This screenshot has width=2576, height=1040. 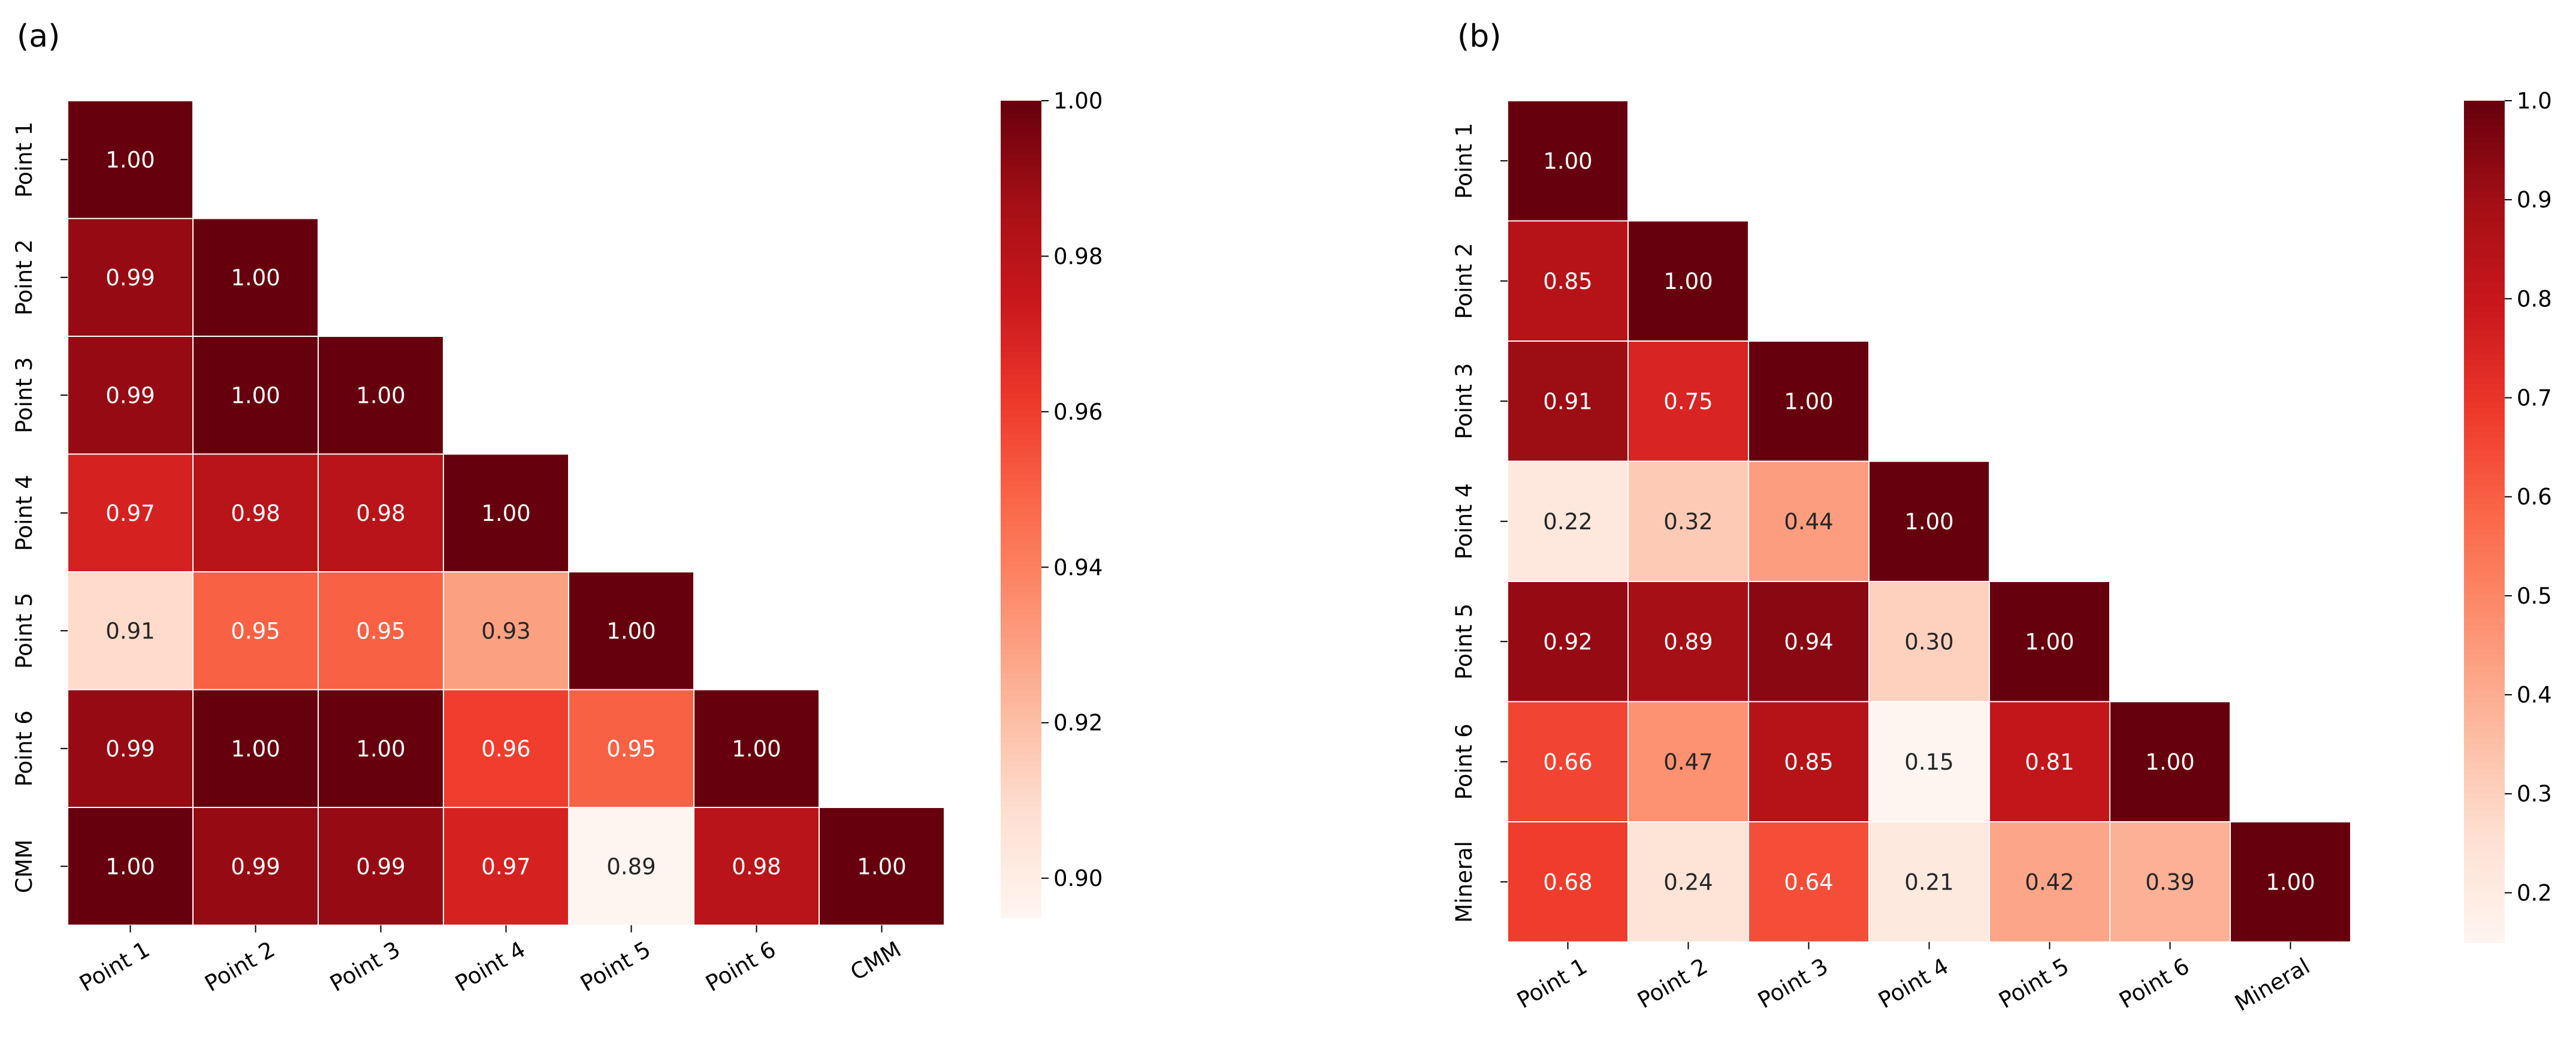 What do you see at coordinates (240, 966) in the screenshot?
I see `x-tick-label: Point 2` at bounding box center [240, 966].